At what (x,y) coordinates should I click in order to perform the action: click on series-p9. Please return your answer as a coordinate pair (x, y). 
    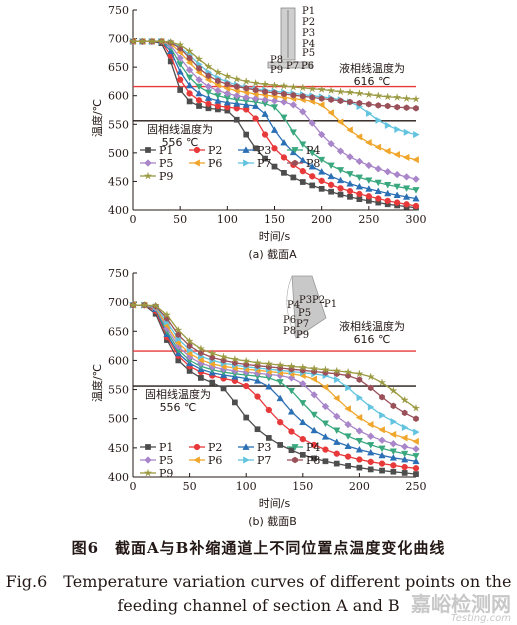
    Looking at the image, I should click on (274, 69).